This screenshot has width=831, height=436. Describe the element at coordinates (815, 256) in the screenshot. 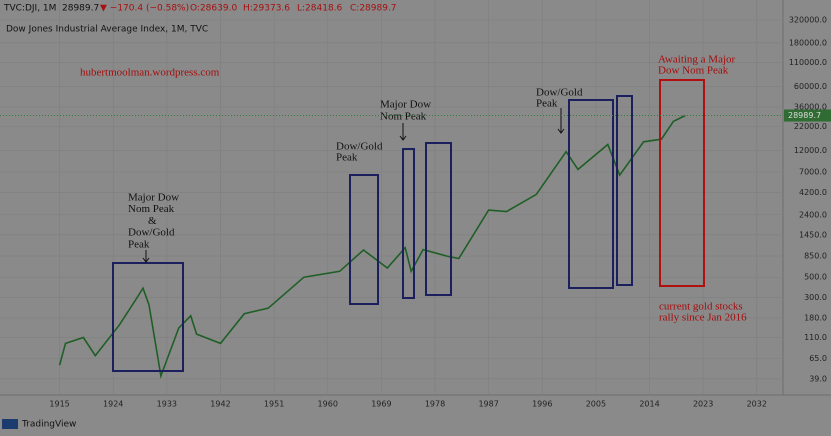

I see `y-tick-label: 850.0` at that location.